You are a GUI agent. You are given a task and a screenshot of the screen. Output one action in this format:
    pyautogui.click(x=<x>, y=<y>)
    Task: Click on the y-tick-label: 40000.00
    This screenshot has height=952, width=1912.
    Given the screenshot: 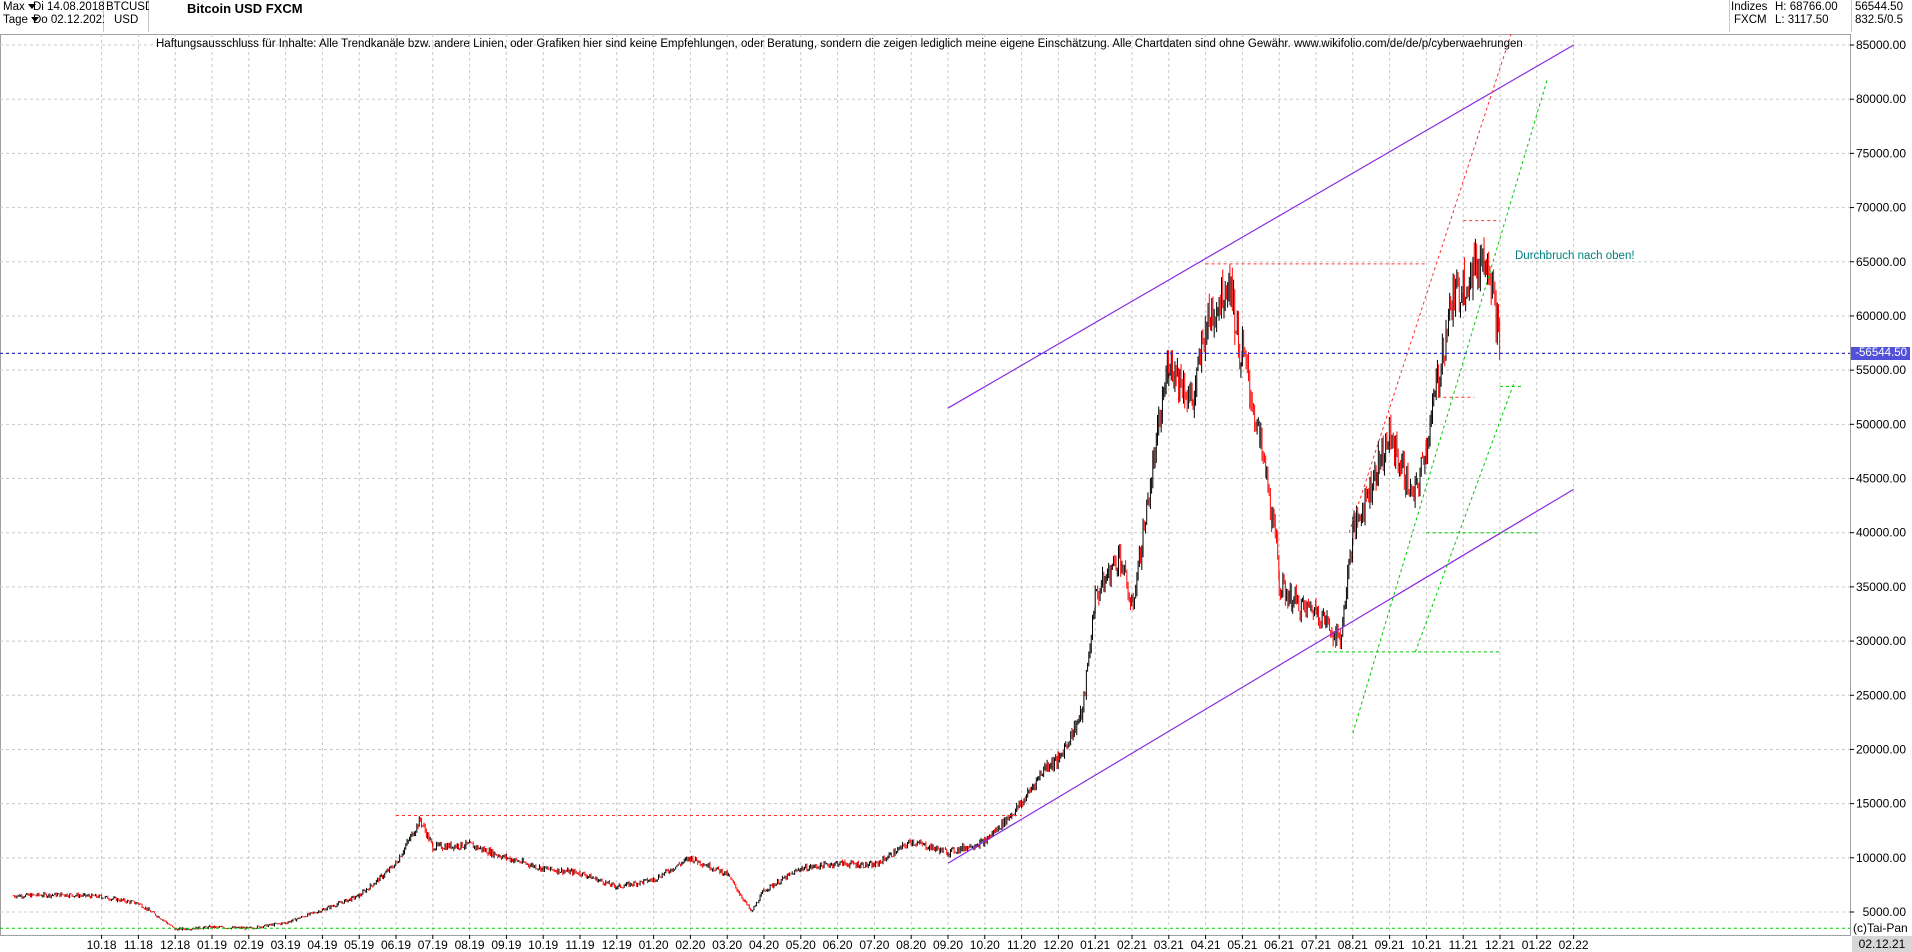 What is the action you would take?
    pyautogui.click(x=1881, y=533)
    